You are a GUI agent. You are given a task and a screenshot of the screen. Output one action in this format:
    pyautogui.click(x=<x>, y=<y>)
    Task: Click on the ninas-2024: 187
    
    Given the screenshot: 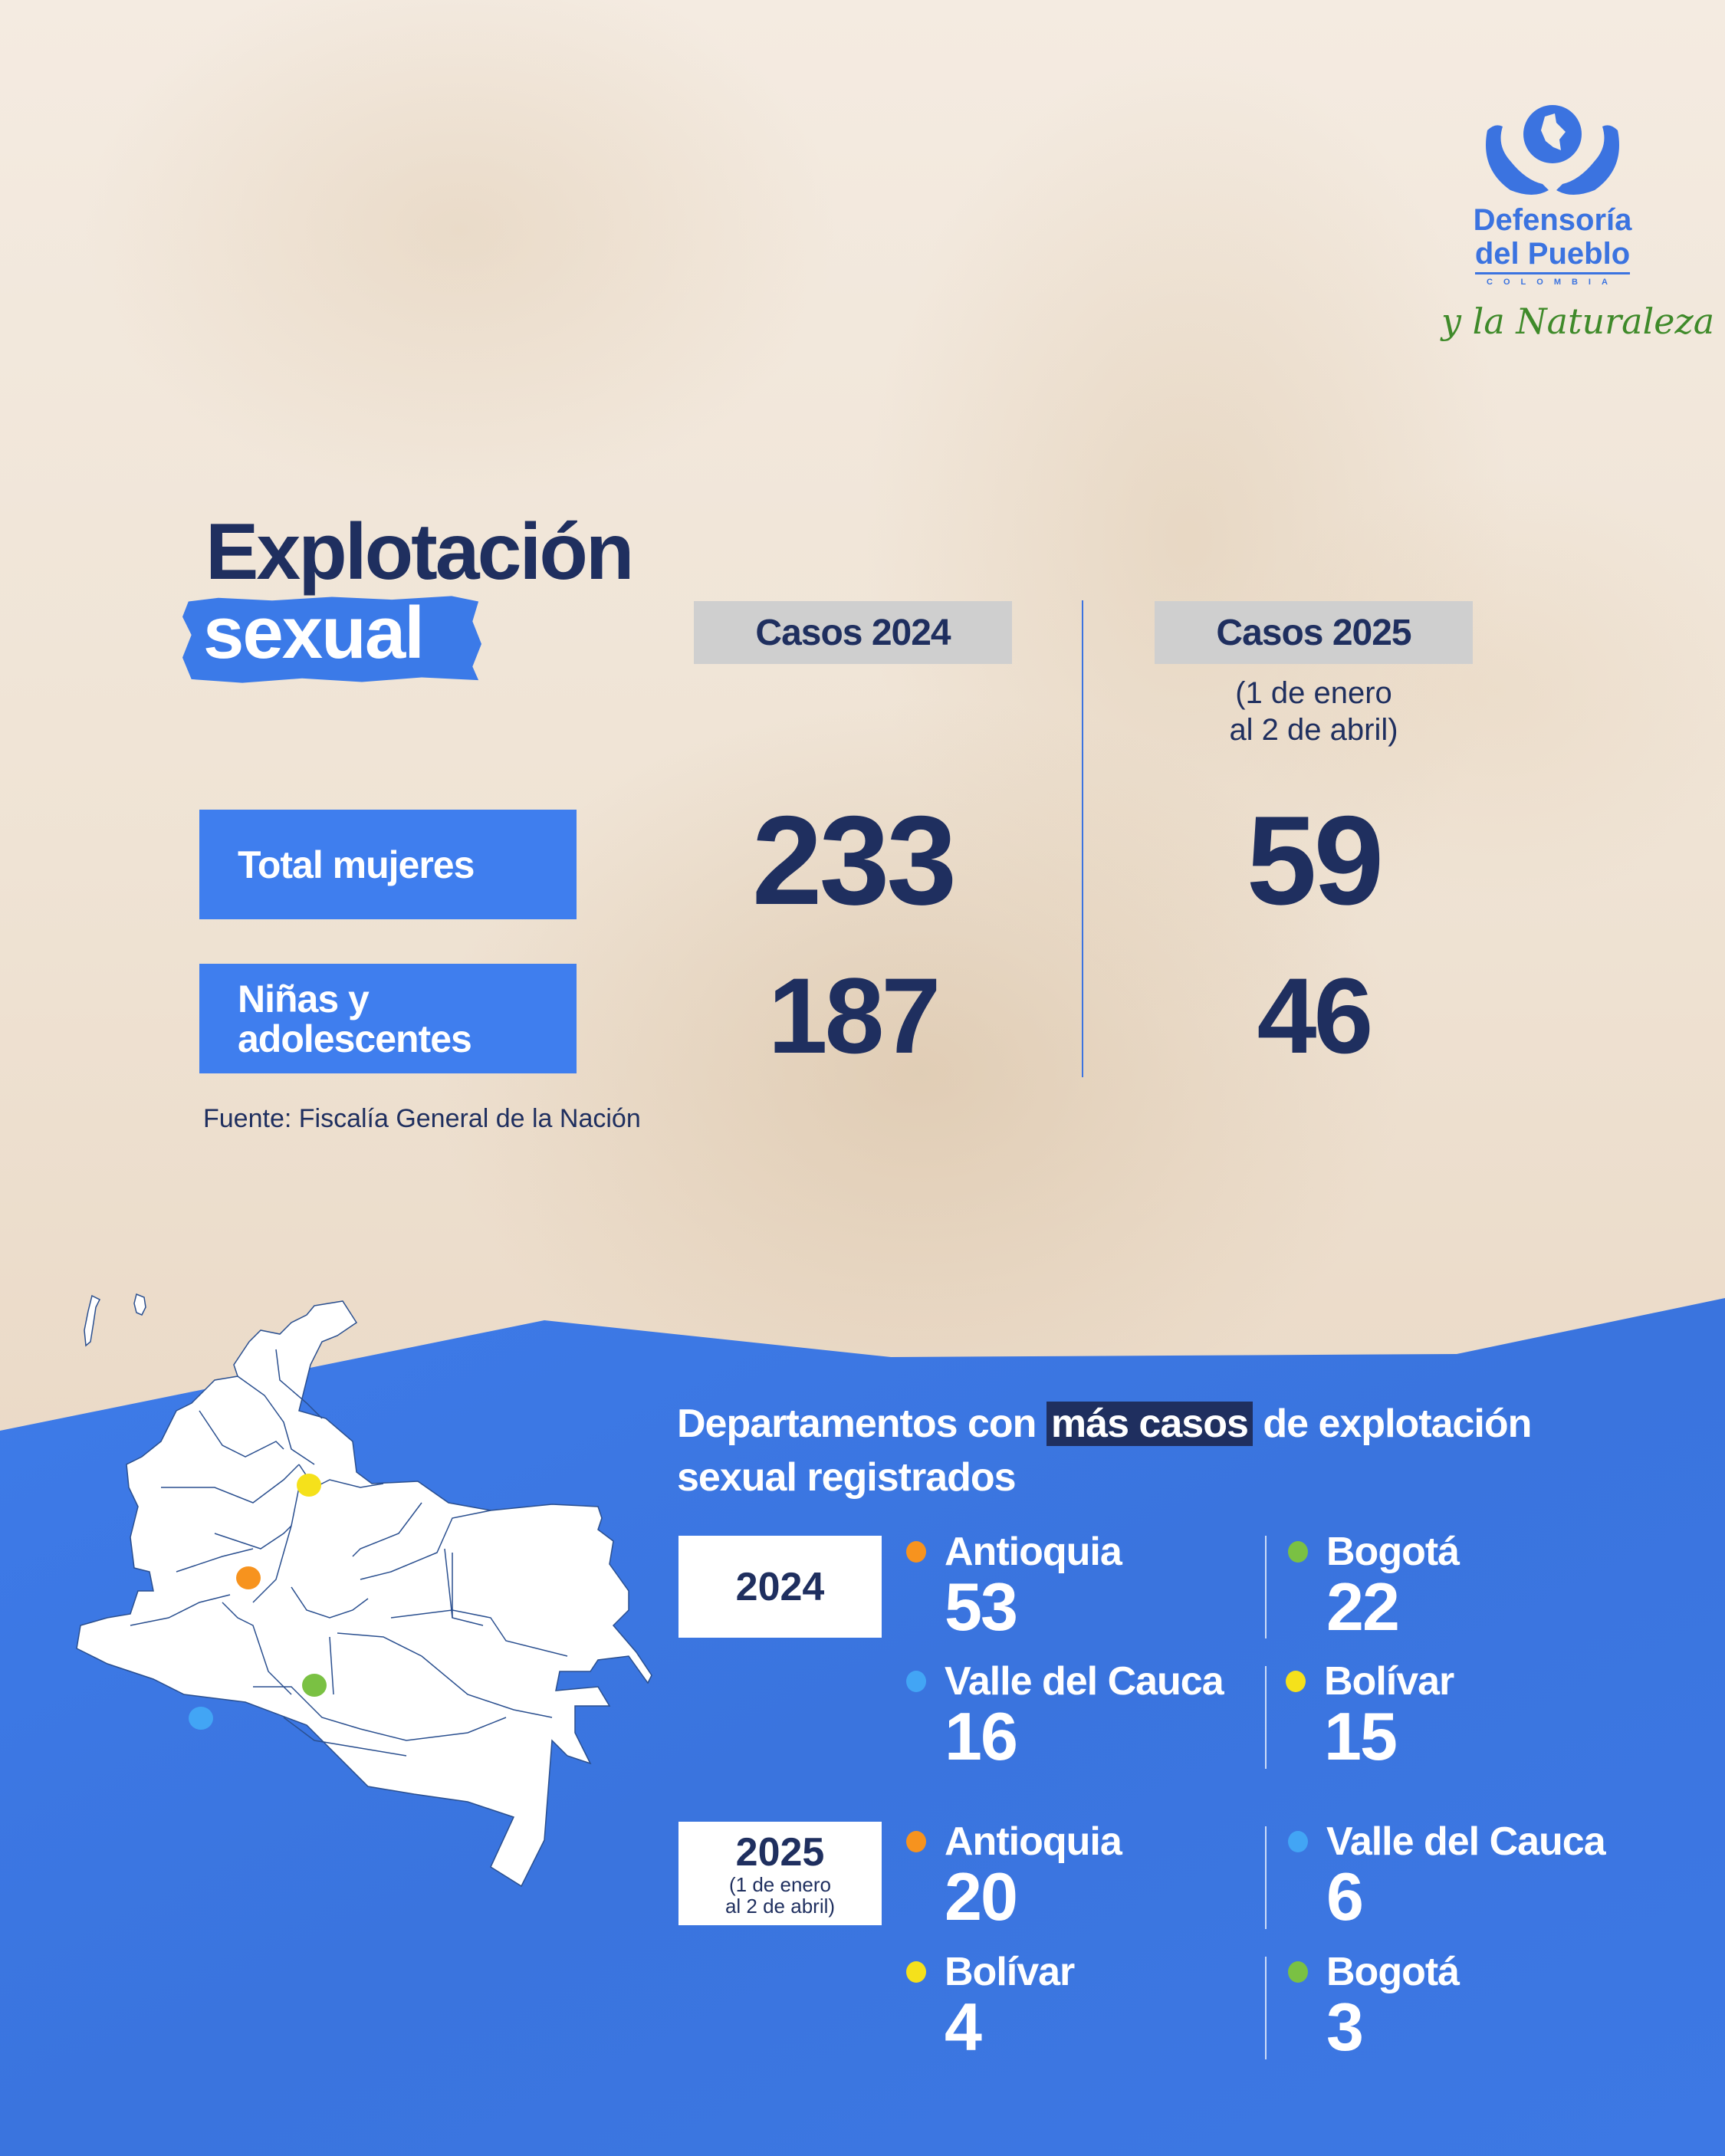 What is the action you would take?
    pyautogui.click(x=854, y=1015)
    